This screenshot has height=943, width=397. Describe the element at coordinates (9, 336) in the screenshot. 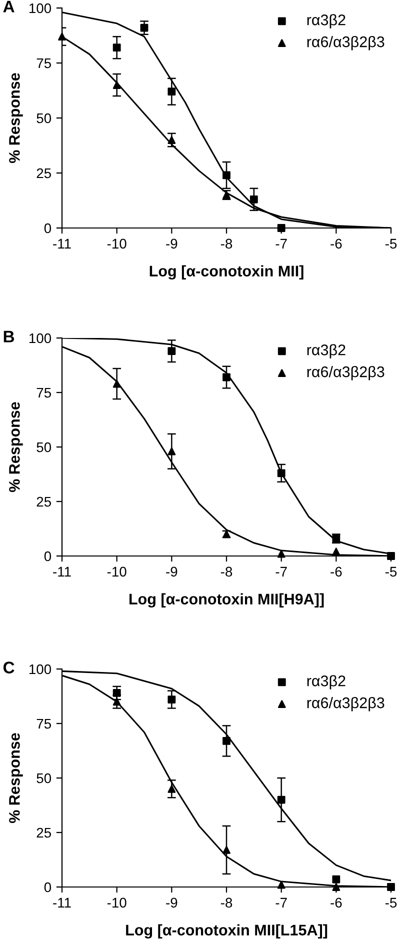

I see `chart-title: B` at that location.